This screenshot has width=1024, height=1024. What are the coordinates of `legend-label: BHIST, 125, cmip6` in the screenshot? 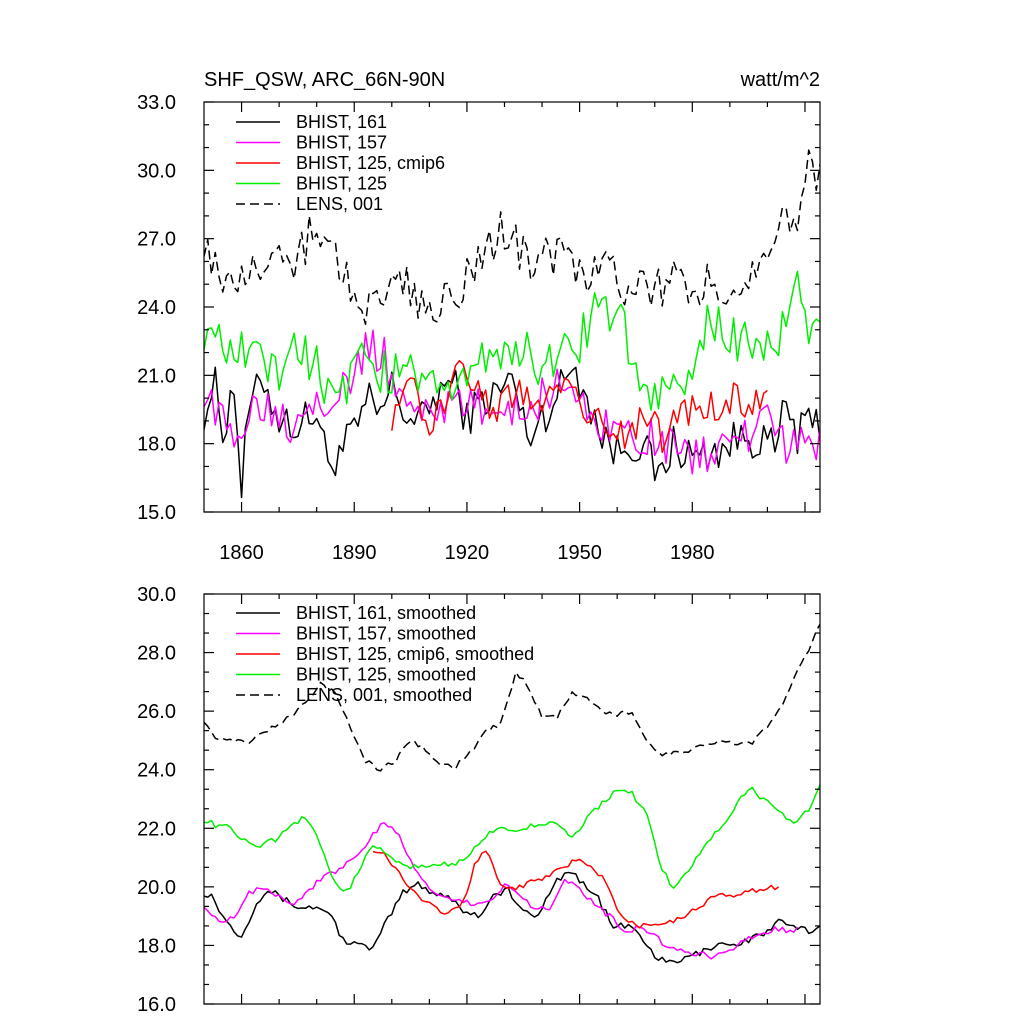 It's located at (370, 163).